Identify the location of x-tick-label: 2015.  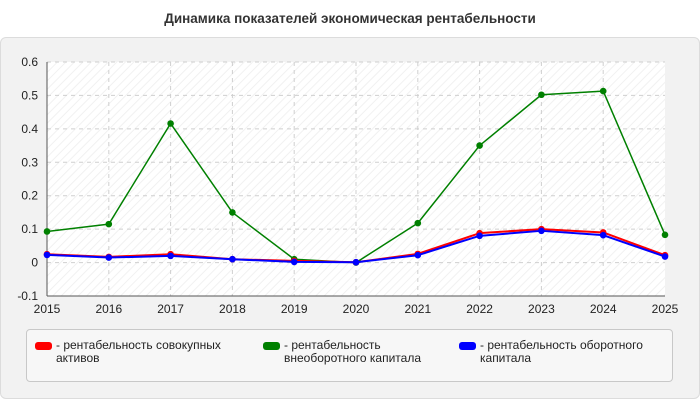
(47, 309).